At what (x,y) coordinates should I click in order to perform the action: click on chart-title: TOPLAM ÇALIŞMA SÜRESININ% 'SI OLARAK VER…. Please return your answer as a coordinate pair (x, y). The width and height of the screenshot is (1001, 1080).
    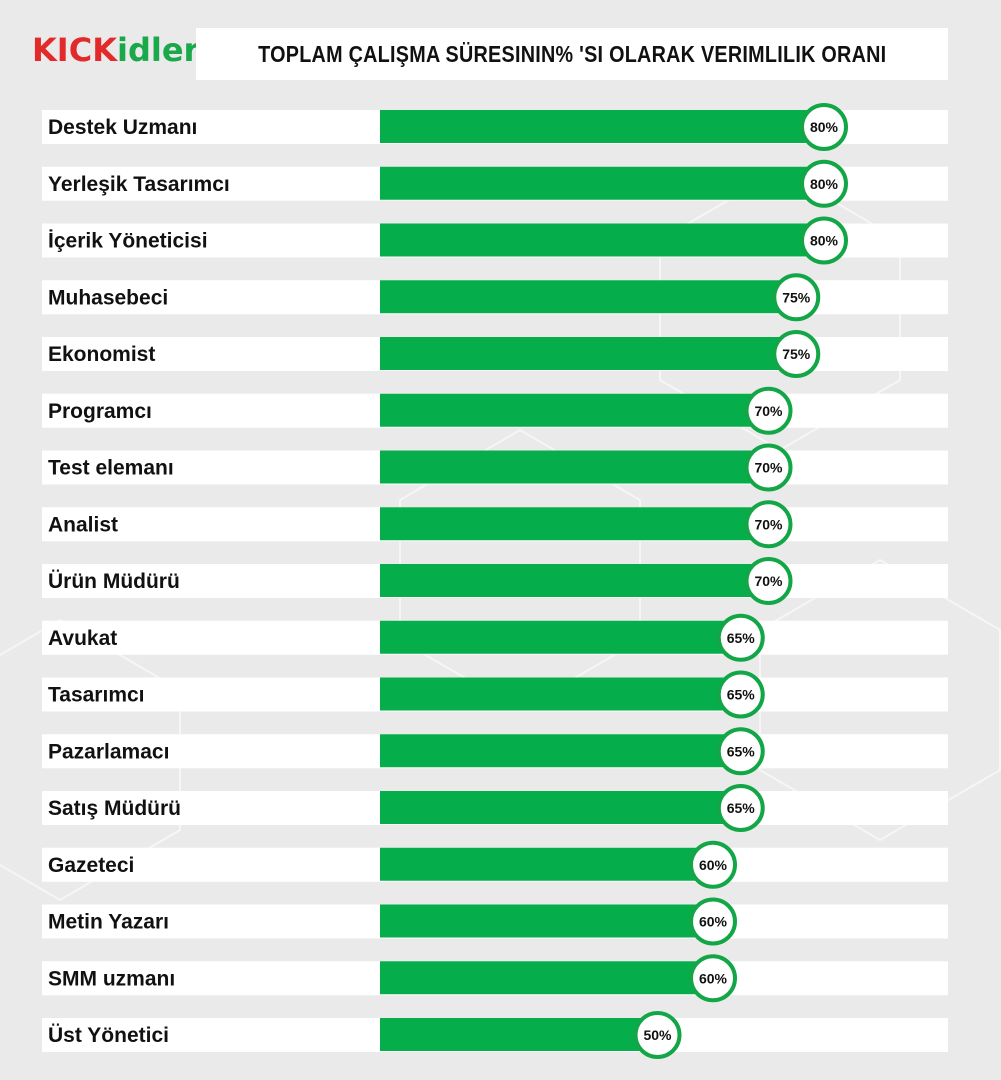
    Looking at the image, I should click on (572, 53).